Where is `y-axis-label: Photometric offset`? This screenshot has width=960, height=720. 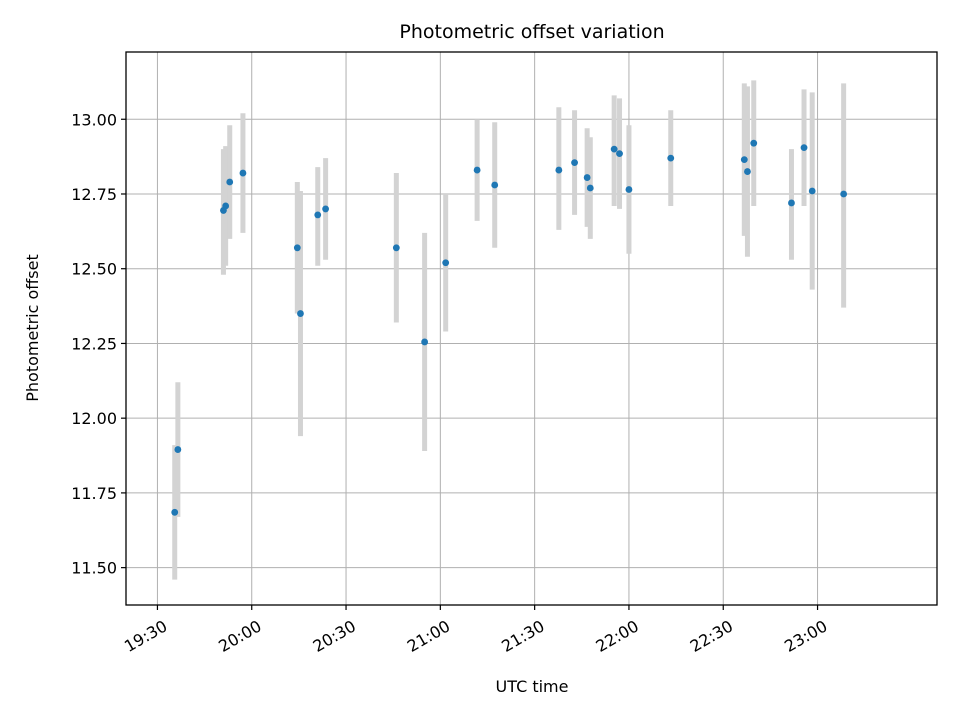 y-axis-label: Photometric offset is located at coordinates (32, 328).